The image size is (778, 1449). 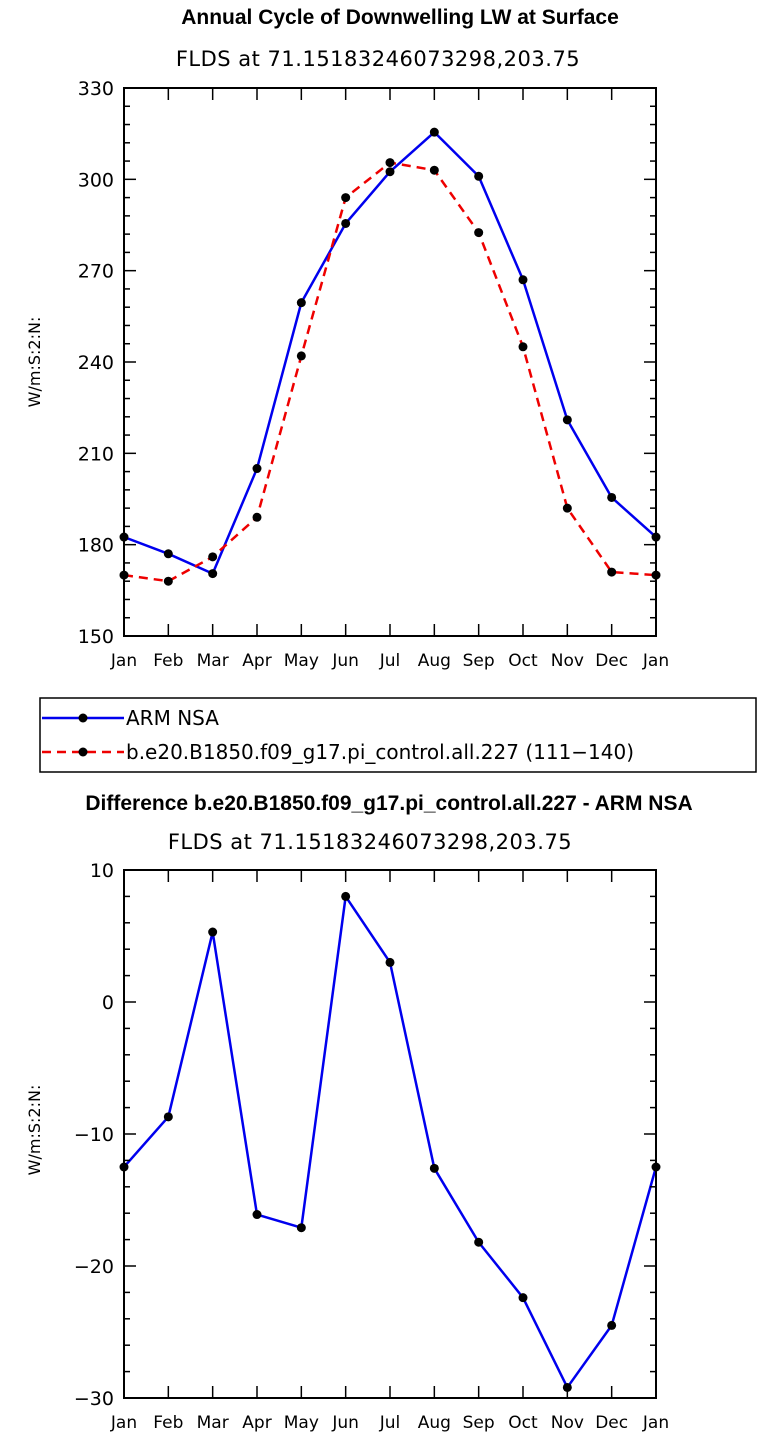 I want to click on top-y-tick-label: 210, so click(x=96, y=454).